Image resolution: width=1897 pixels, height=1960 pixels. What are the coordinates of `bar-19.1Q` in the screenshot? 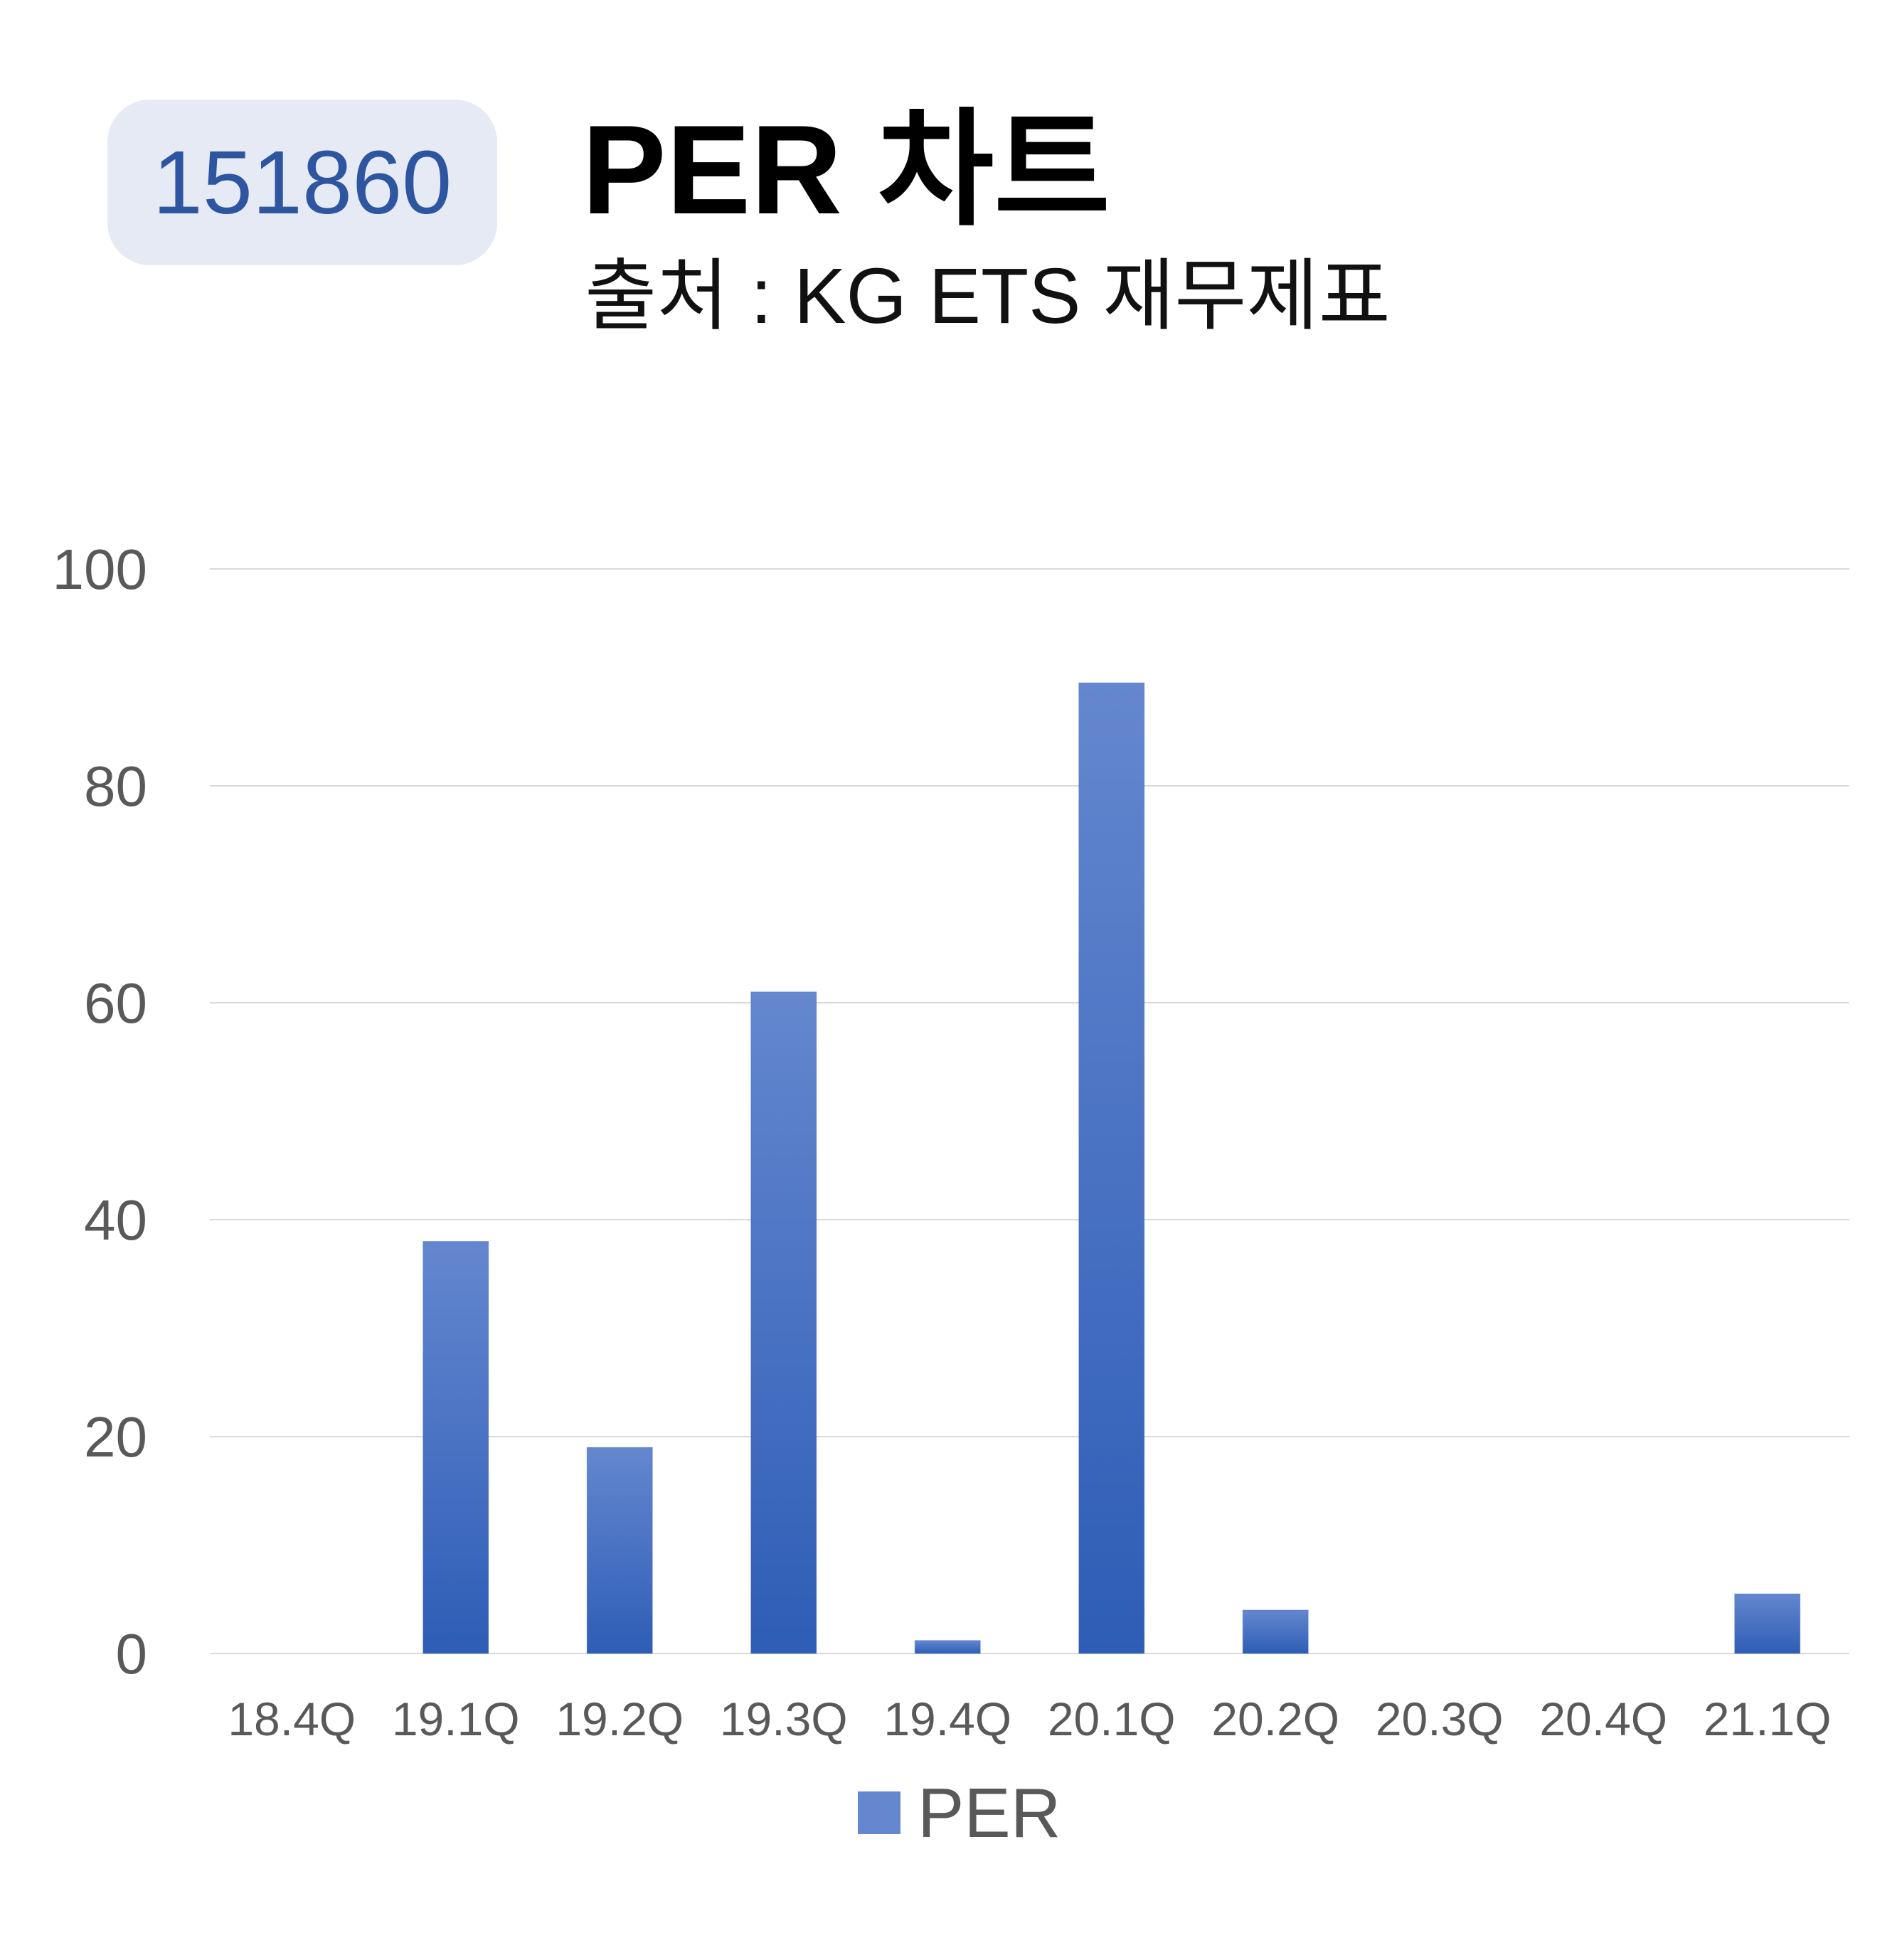 It's located at (456, 1447).